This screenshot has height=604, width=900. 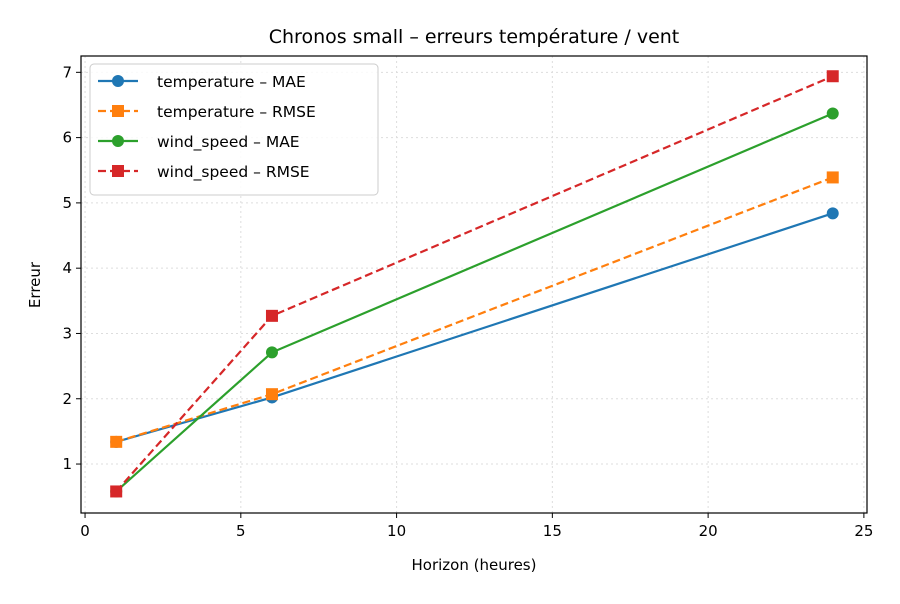 What do you see at coordinates (241, 531) in the screenshot?
I see `x-tick-label: 5` at bounding box center [241, 531].